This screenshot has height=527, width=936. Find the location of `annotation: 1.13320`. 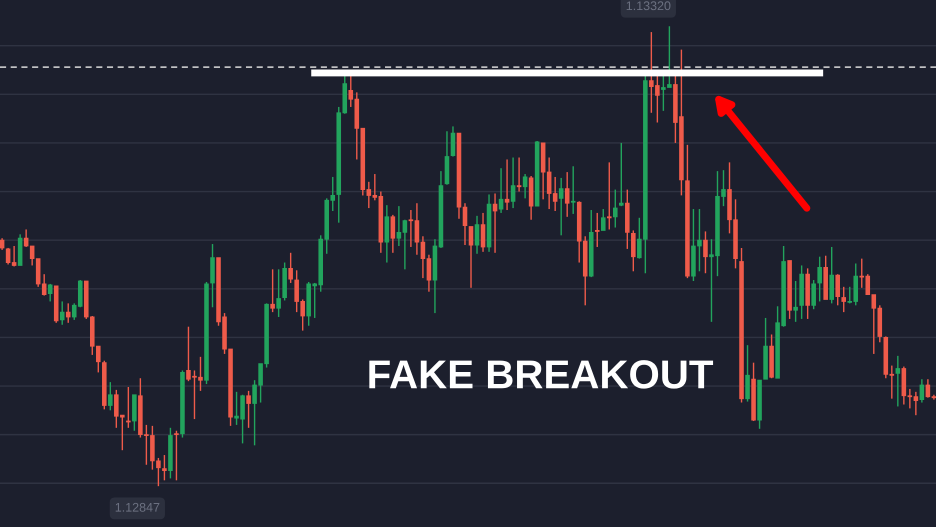

annotation: 1.13320 is located at coordinates (648, 5).